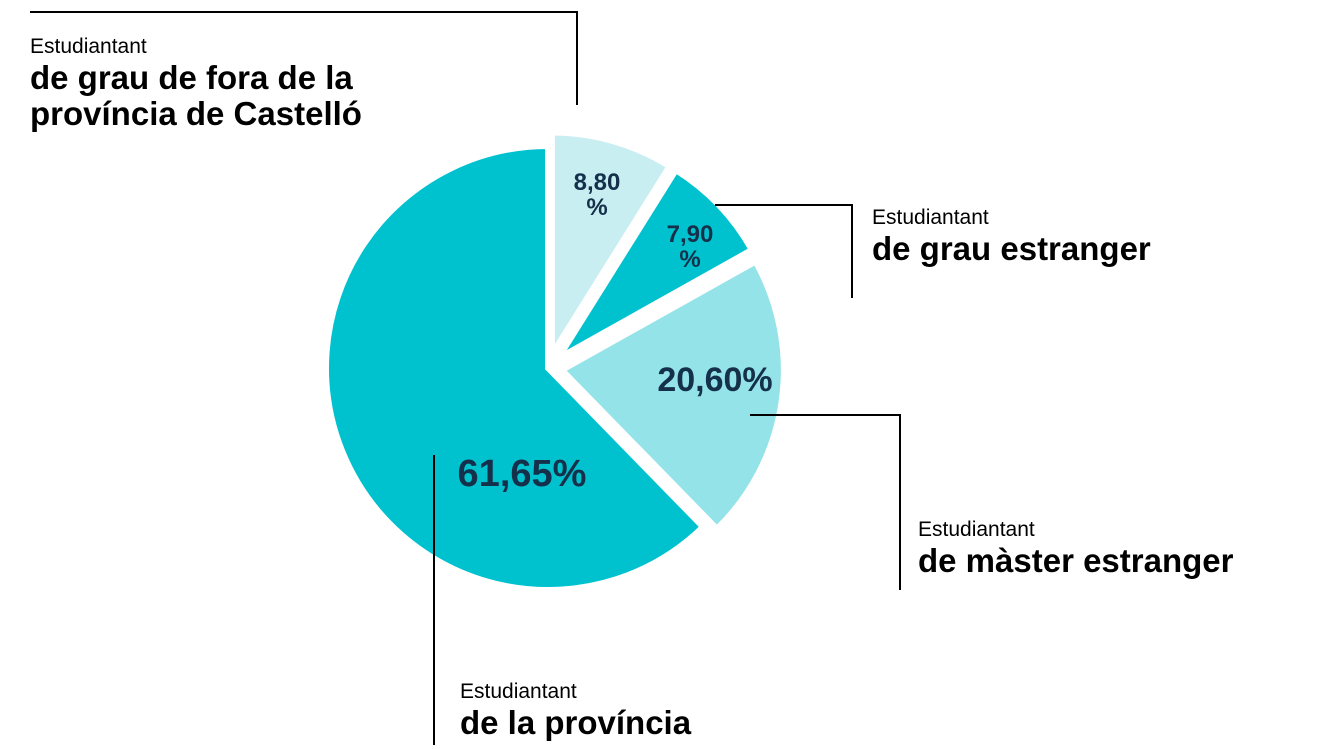  I want to click on value-label: 61,65%, so click(522, 474).